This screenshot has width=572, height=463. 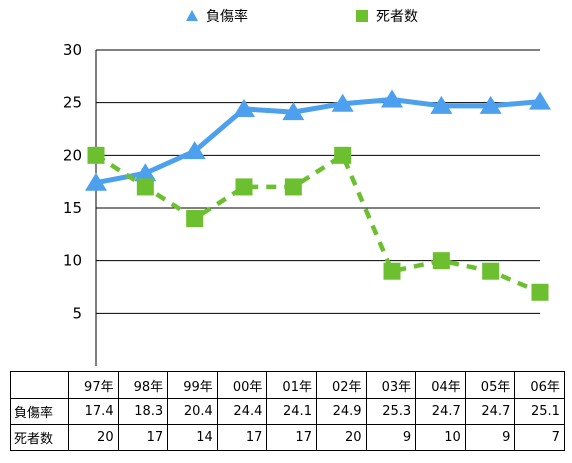 What do you see at coordinates (39, 437) in the screenshot?
I see `table-row-label: 死者数` at bounding box center [39, 437].